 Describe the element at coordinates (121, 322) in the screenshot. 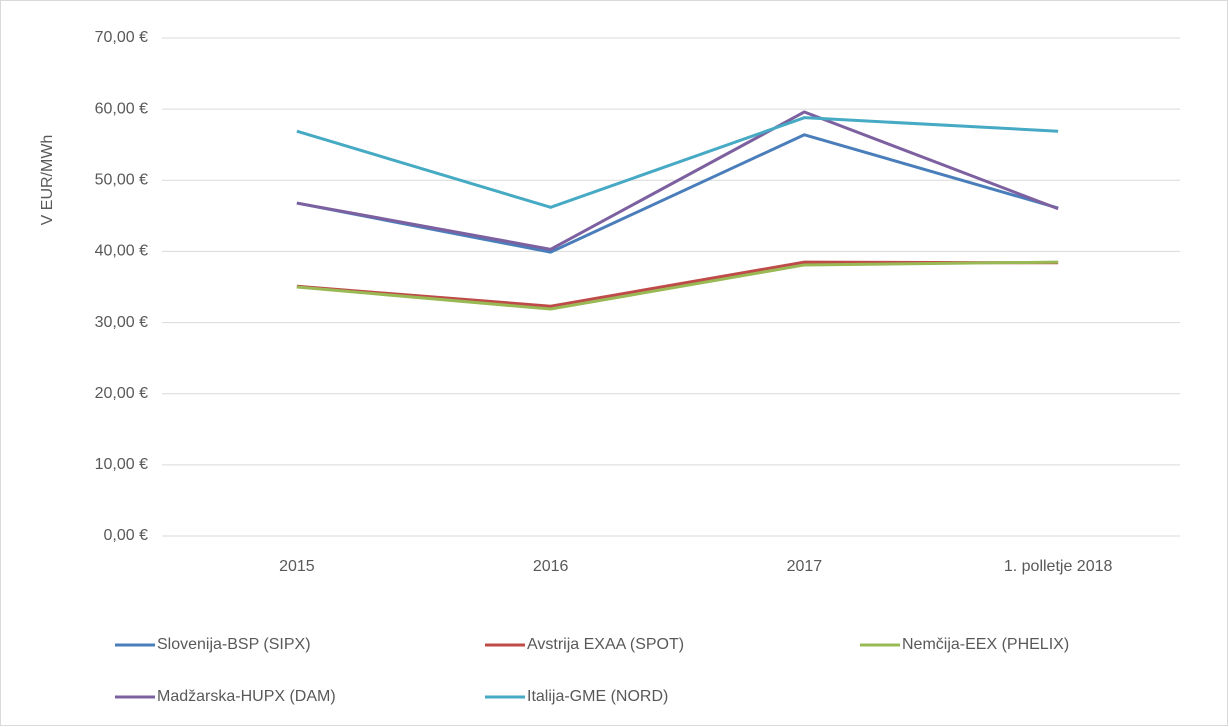

I see `y-tick-label: 30,00 €` at that location.